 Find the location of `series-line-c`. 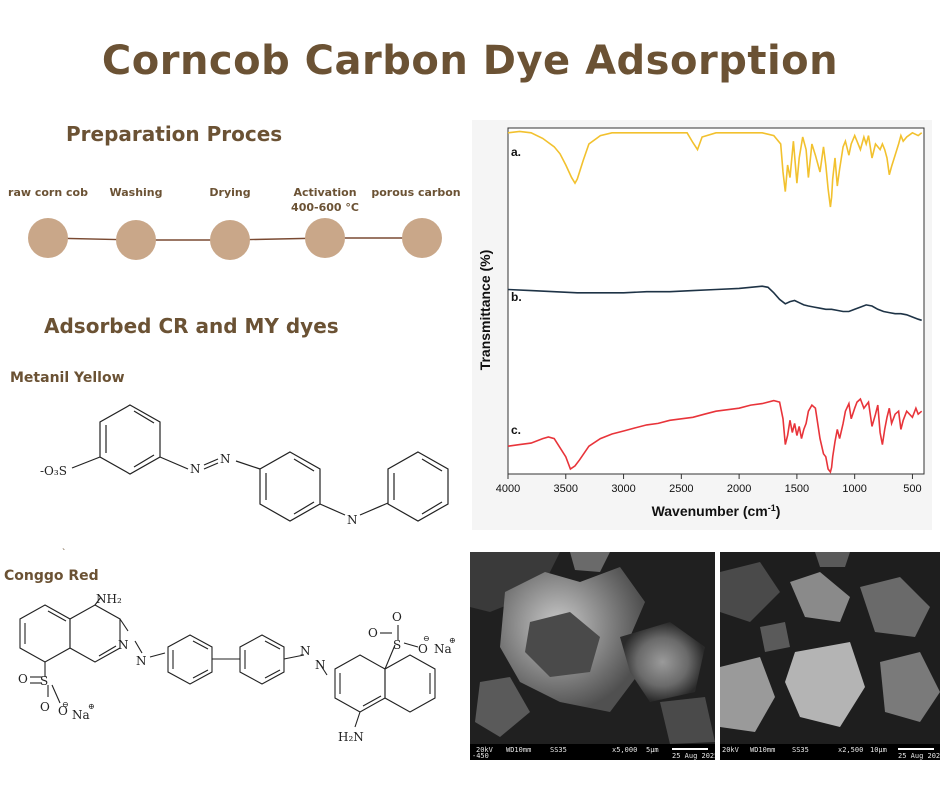

series-line-c is located at coordinates (715, 435).